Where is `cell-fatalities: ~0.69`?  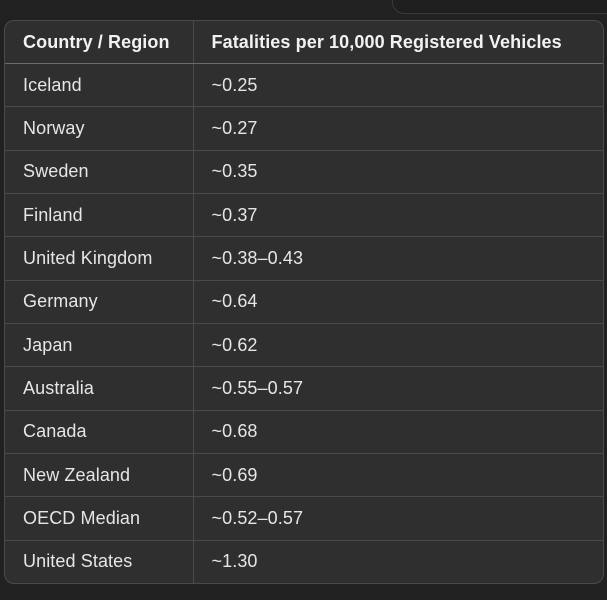 cell-fatalities: ~0.69 is located at coordinates (398, 475).